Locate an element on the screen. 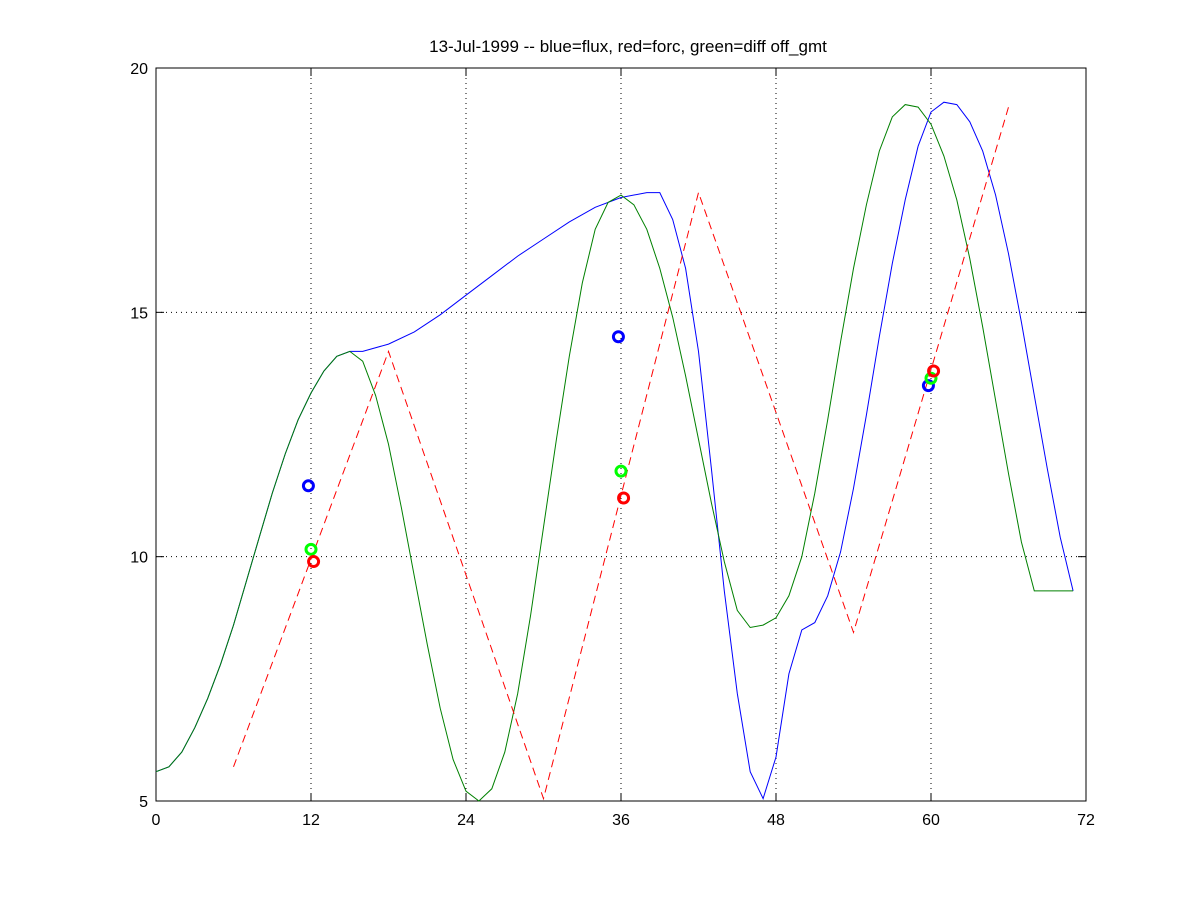 Image resolution: width=1200 pixels, height=900 pixels. x-tick-label: 48 is located at coordinates (776, 820).